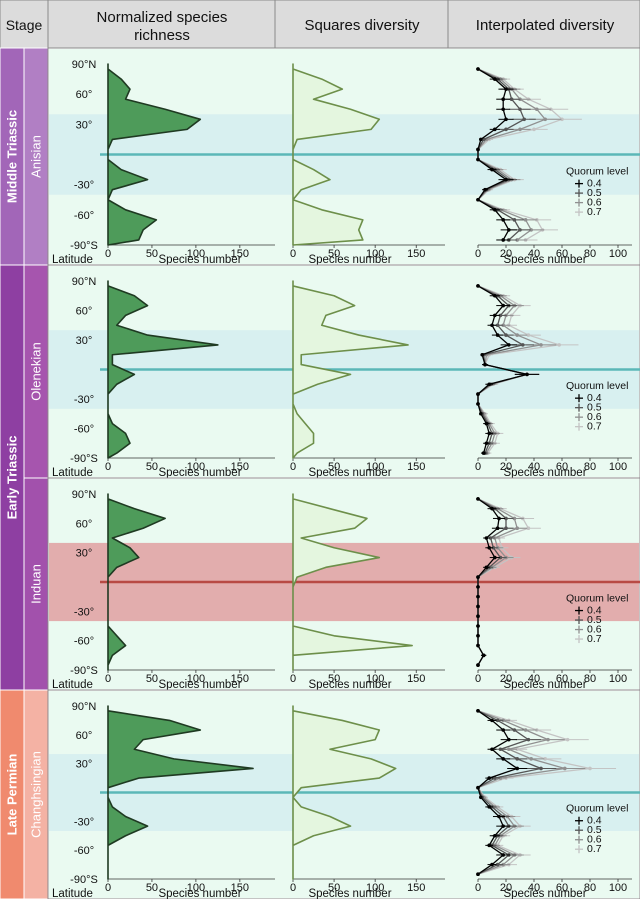 This screenshot has width=640, height=899. Describe the element at coordinates (84, 736) in the screenshot. I see `lat-tick-label: 60°` at that location.